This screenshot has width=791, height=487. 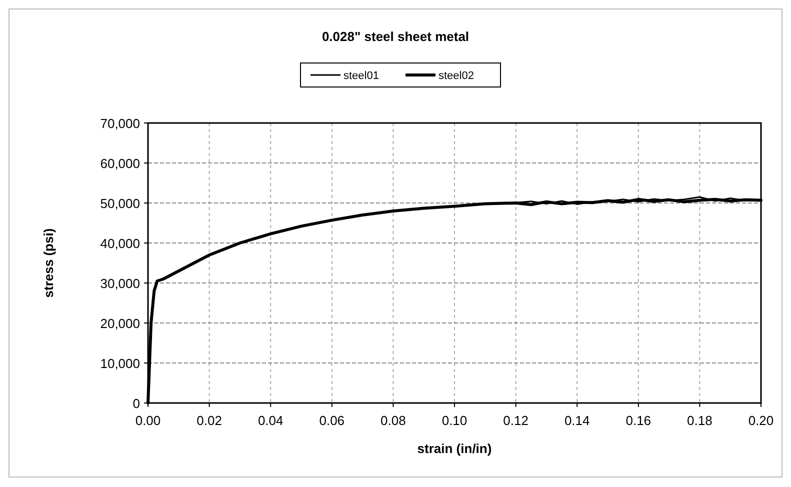 I want to click on chart-title: 0.028" steel sheet metal, so click(x=396, y=36).